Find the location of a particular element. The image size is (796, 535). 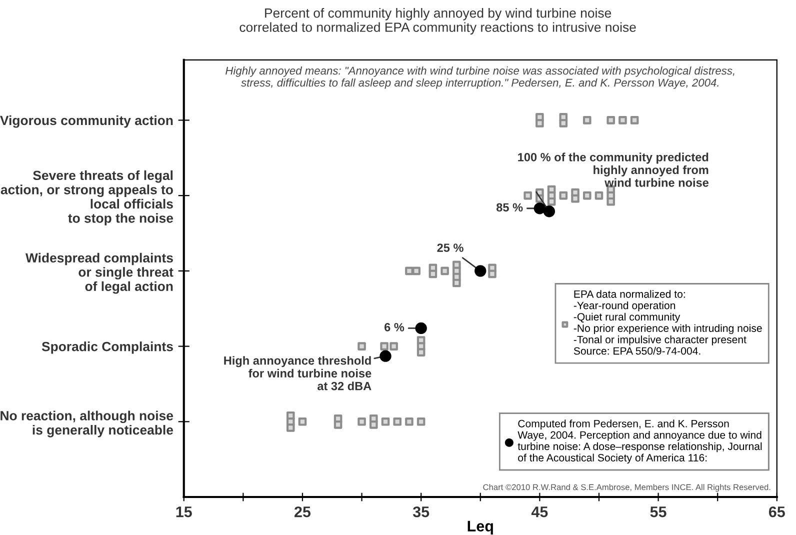

y-tick-label: Sporadic Complaints is located at coordinates (107, 348).